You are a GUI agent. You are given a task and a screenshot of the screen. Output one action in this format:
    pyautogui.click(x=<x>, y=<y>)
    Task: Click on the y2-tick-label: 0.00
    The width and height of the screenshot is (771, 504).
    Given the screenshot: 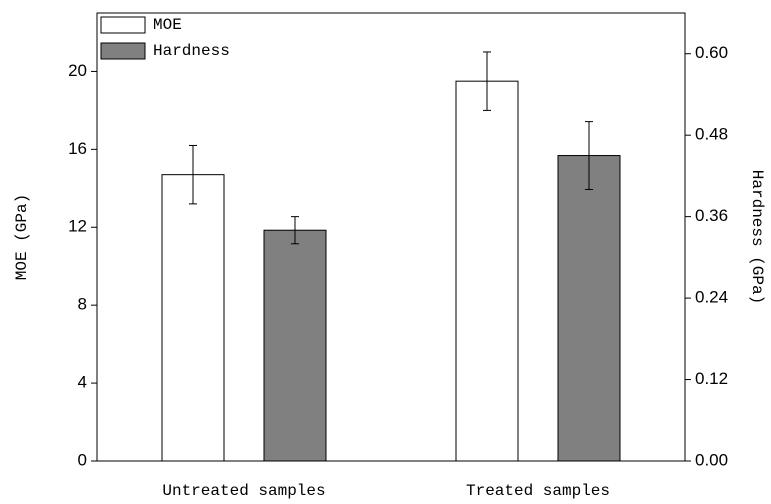 What is the action you would take?
    pyautogui.click(x=711, y=459)
    